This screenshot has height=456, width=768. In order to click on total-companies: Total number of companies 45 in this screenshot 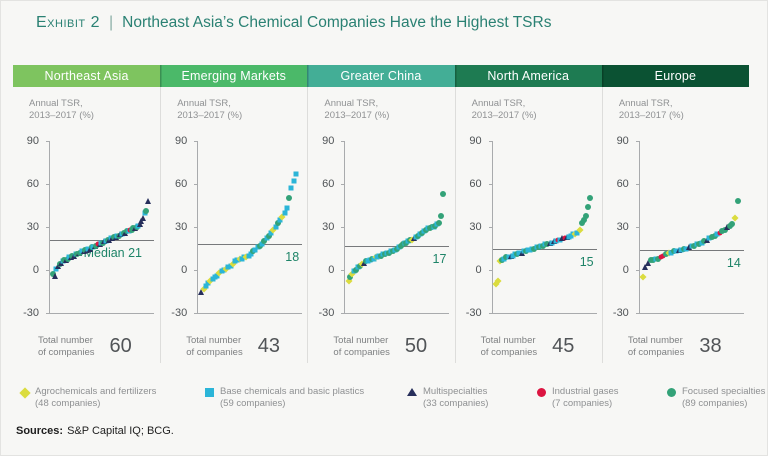, I will do `click(528, 346)`.